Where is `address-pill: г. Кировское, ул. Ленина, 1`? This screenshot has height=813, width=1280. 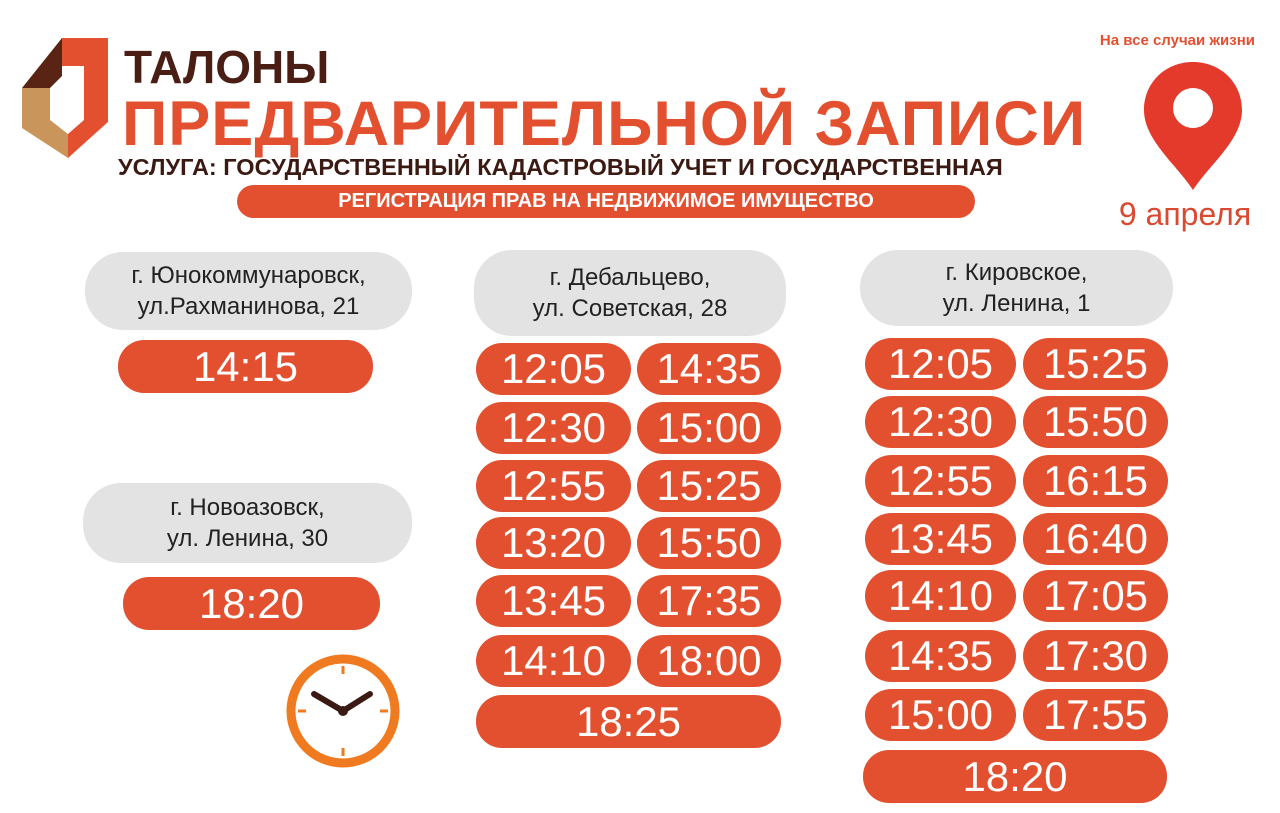 address-pill: г. Кировское, ул. Ленина, 1 is located at coordinates (1016, 288).